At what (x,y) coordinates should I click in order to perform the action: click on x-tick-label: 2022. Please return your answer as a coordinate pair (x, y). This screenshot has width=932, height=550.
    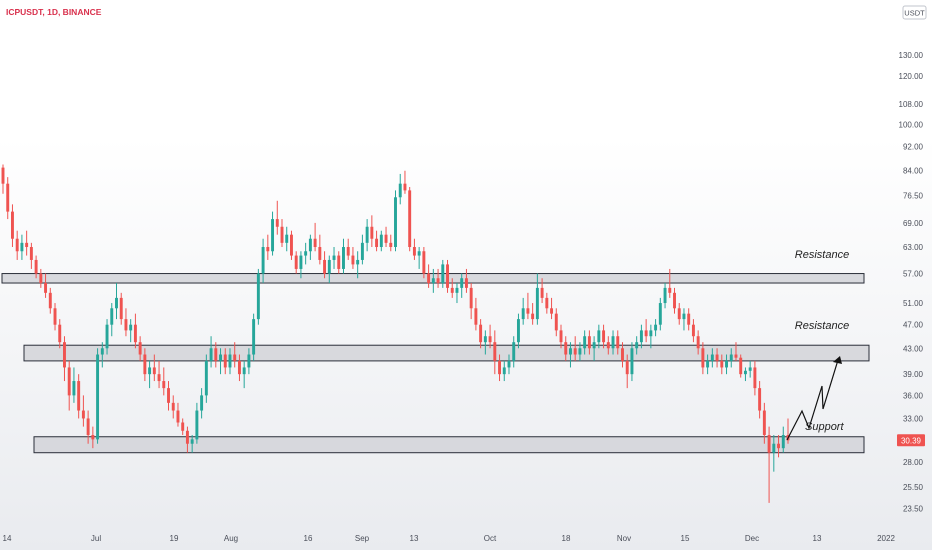
    Looking at the image, I should click on (886, 538).